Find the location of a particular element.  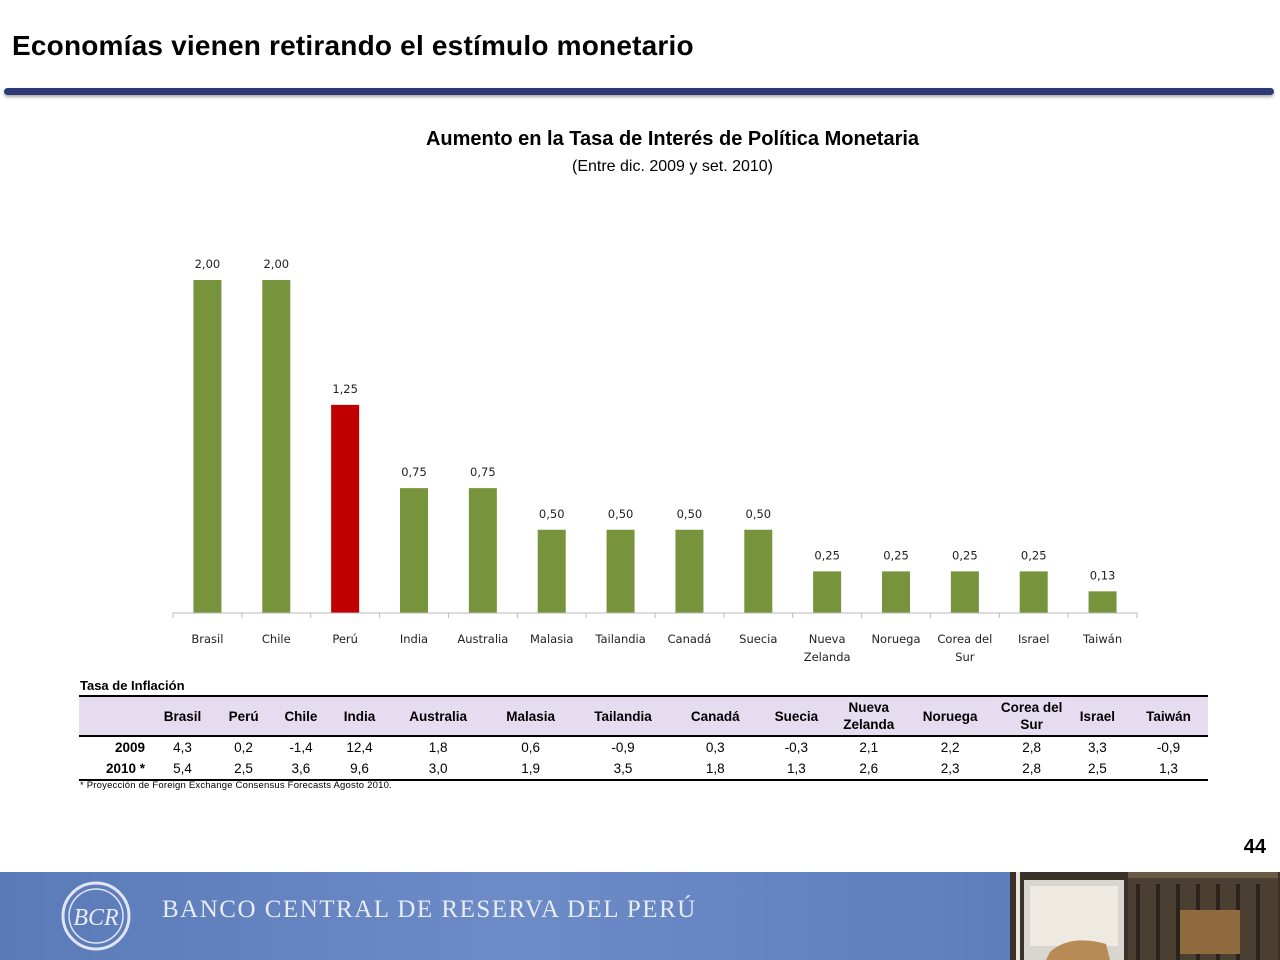

table-cell: 3,3 is located at coordinates (1097, 747).